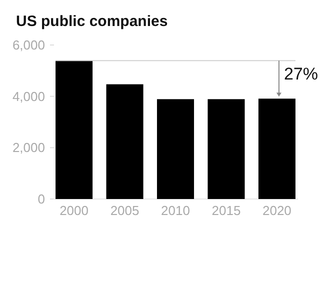 The height and width of the screenshot is (287, 323). Describe the element at coordinates (28, 148) in the screenshot. I see `y-tick-label: 2,000` at that location.